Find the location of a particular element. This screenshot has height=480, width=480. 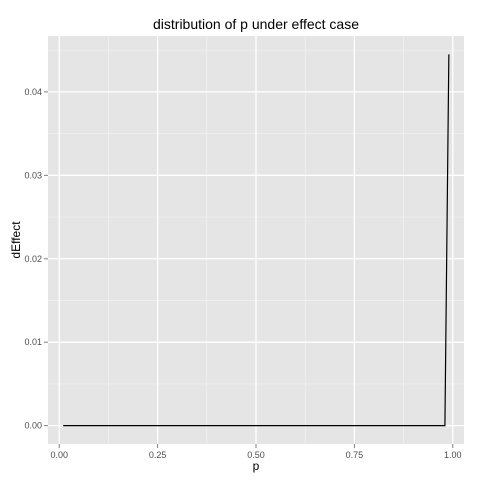

y-tick-label: 0.01 is located at coordinates (33, 342).